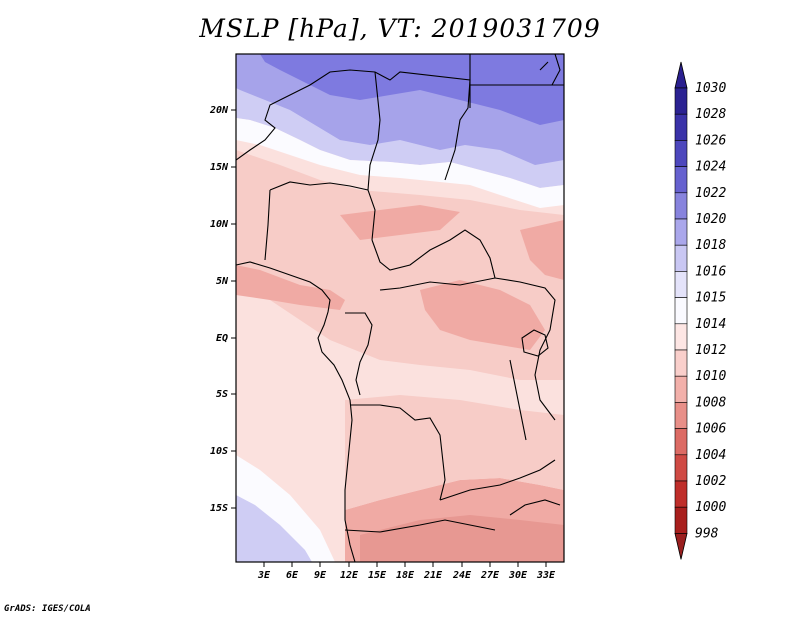 Image resolution: width=800 pixels, height=618 pixels. I want to click on lon-label: 15E, so click(377, 575).